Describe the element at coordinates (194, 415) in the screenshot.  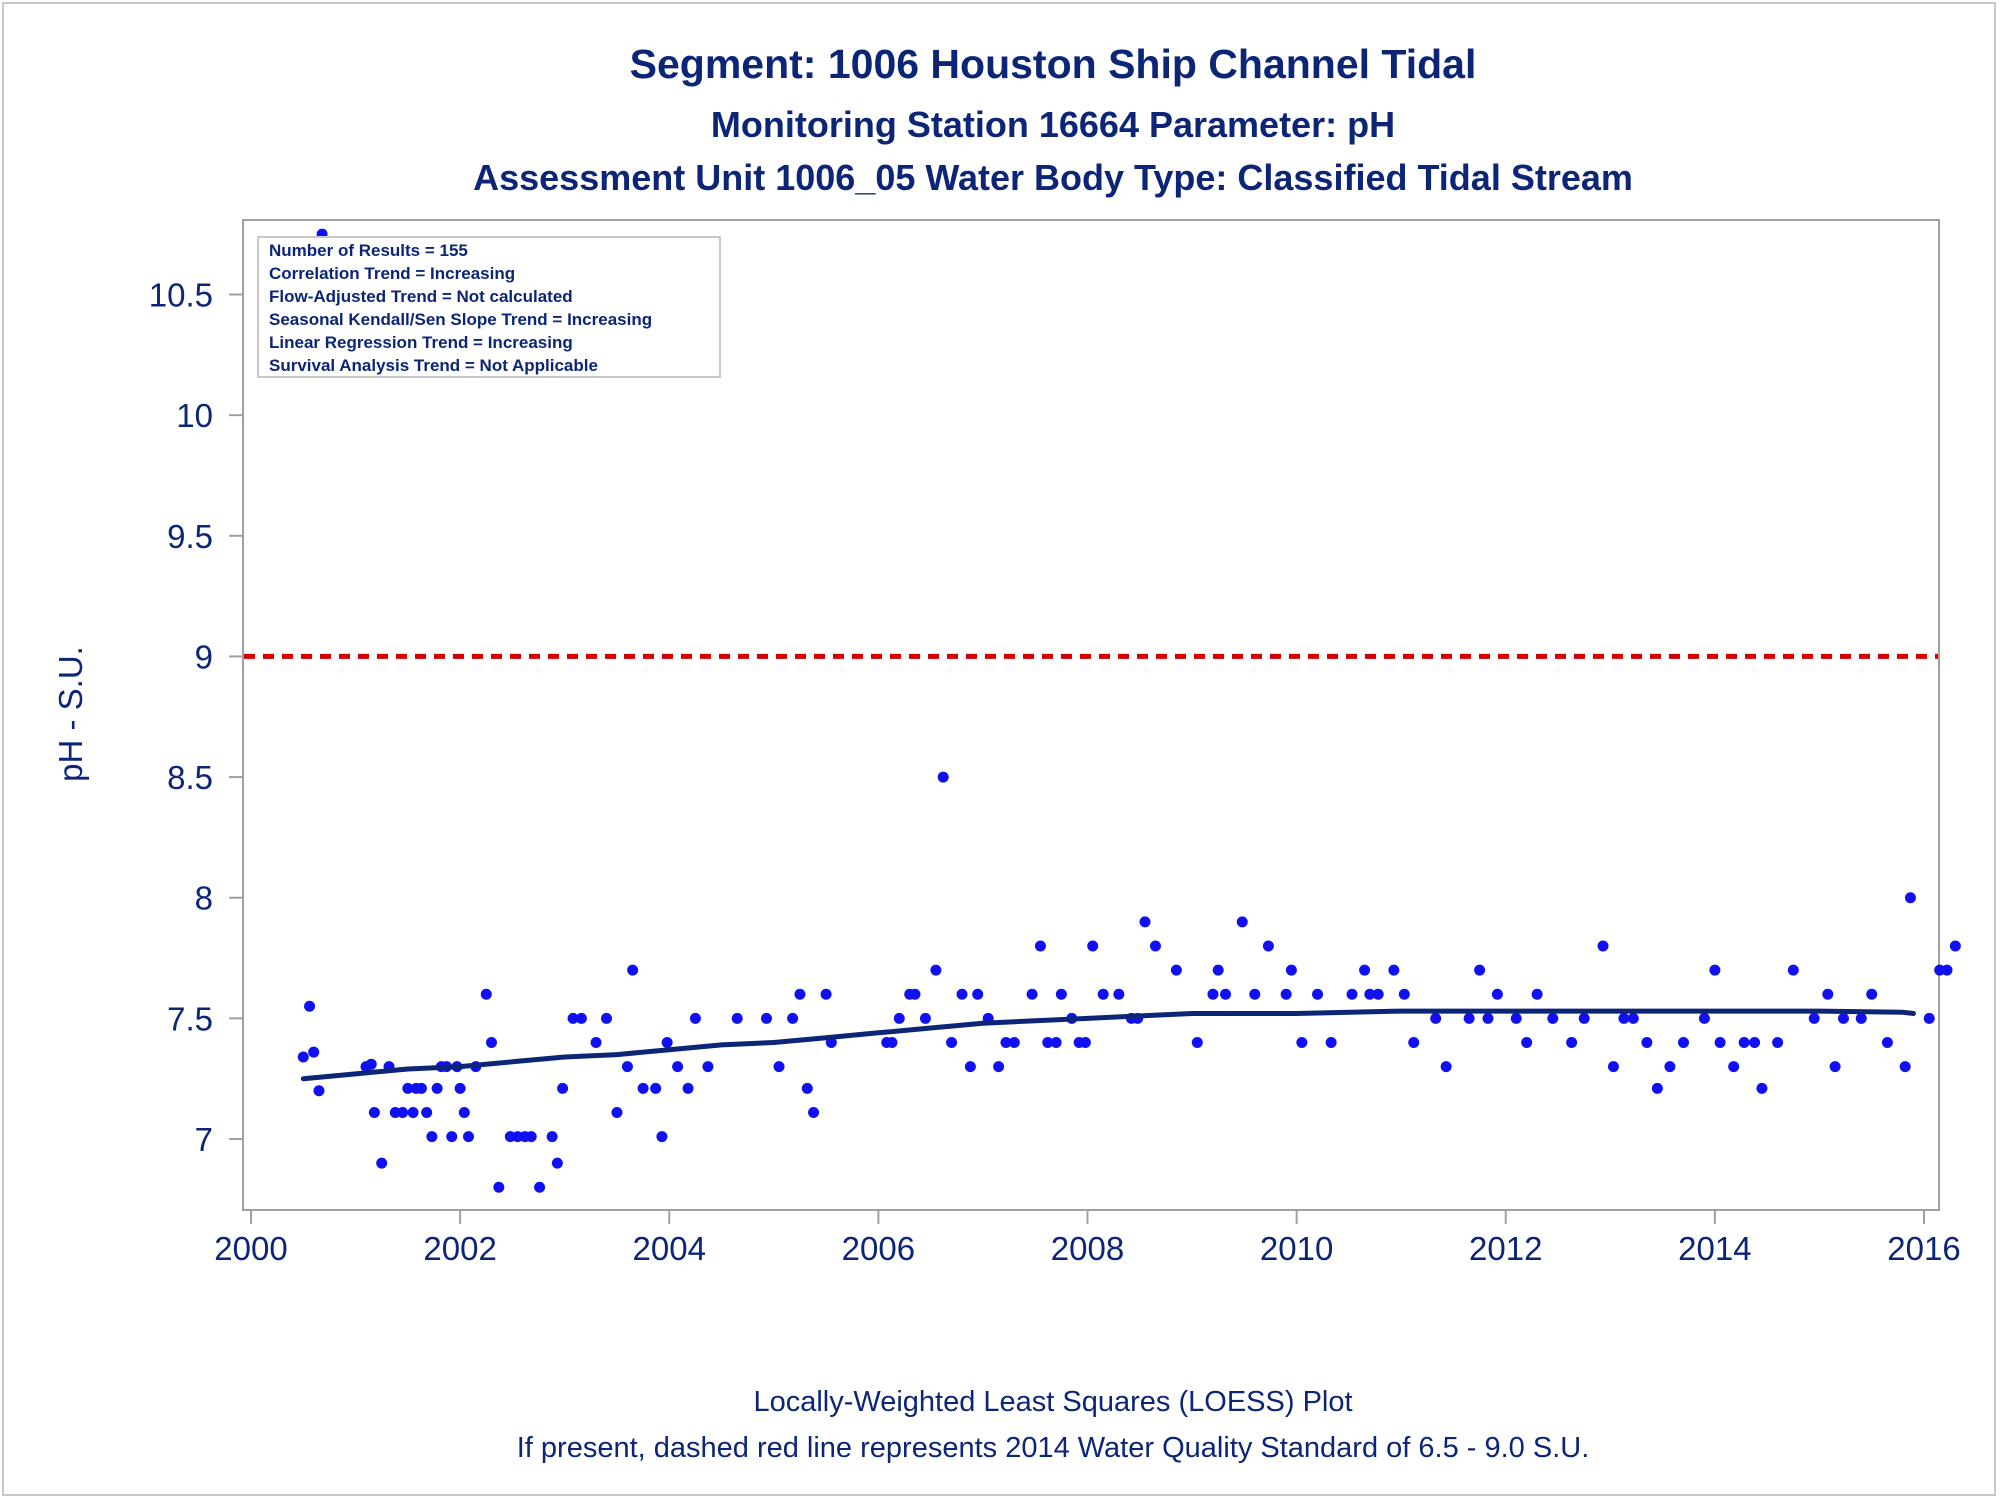
I see `y-tick-label: 10` at that location.